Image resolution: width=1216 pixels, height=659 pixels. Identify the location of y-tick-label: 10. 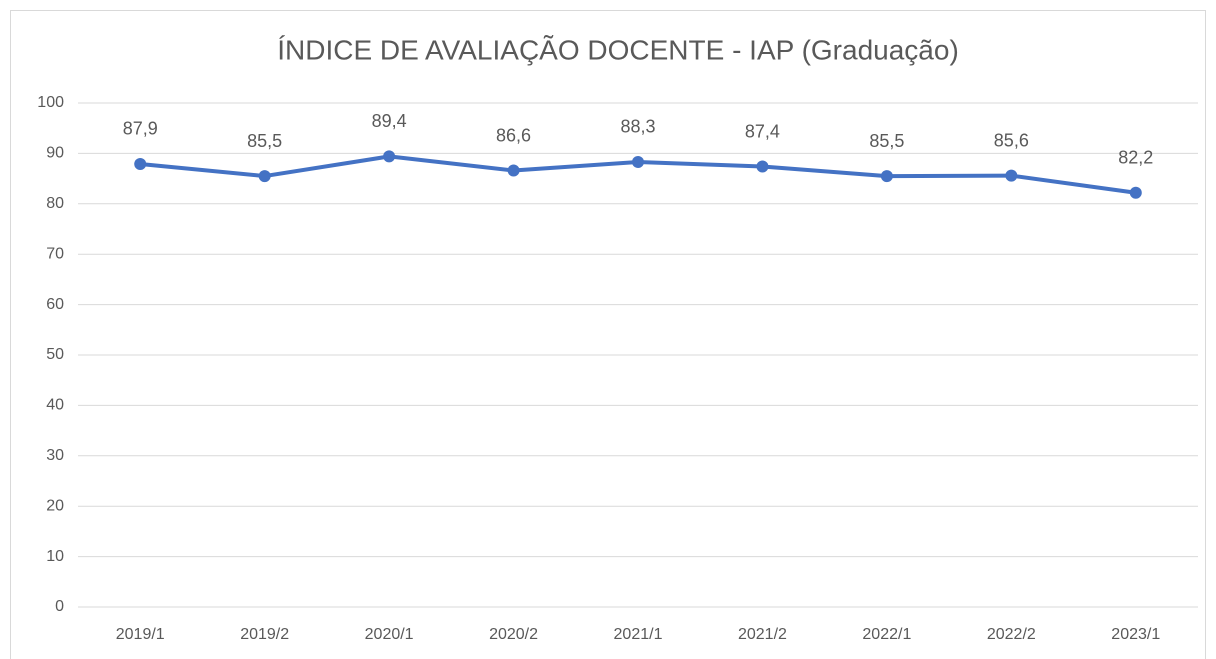
(55, 556).